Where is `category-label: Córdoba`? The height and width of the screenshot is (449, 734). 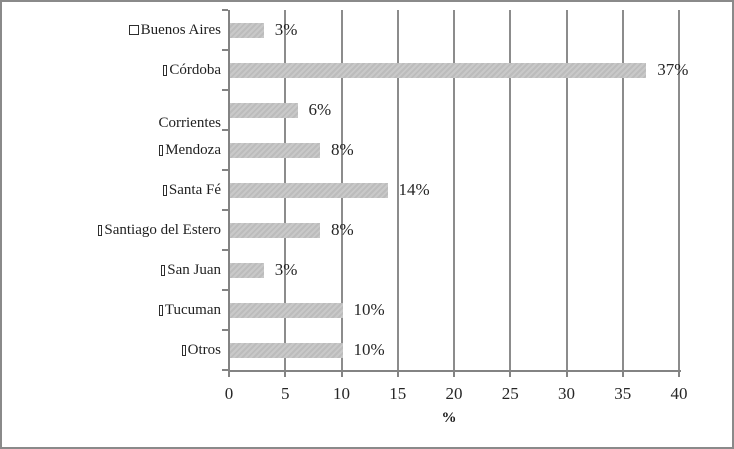 category-label: Córdoba is located at coordinates (113, 70).